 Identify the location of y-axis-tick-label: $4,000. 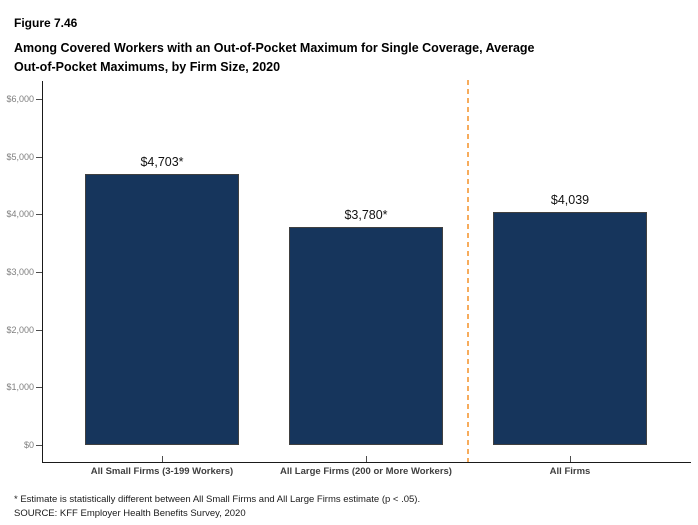
(20, 214).